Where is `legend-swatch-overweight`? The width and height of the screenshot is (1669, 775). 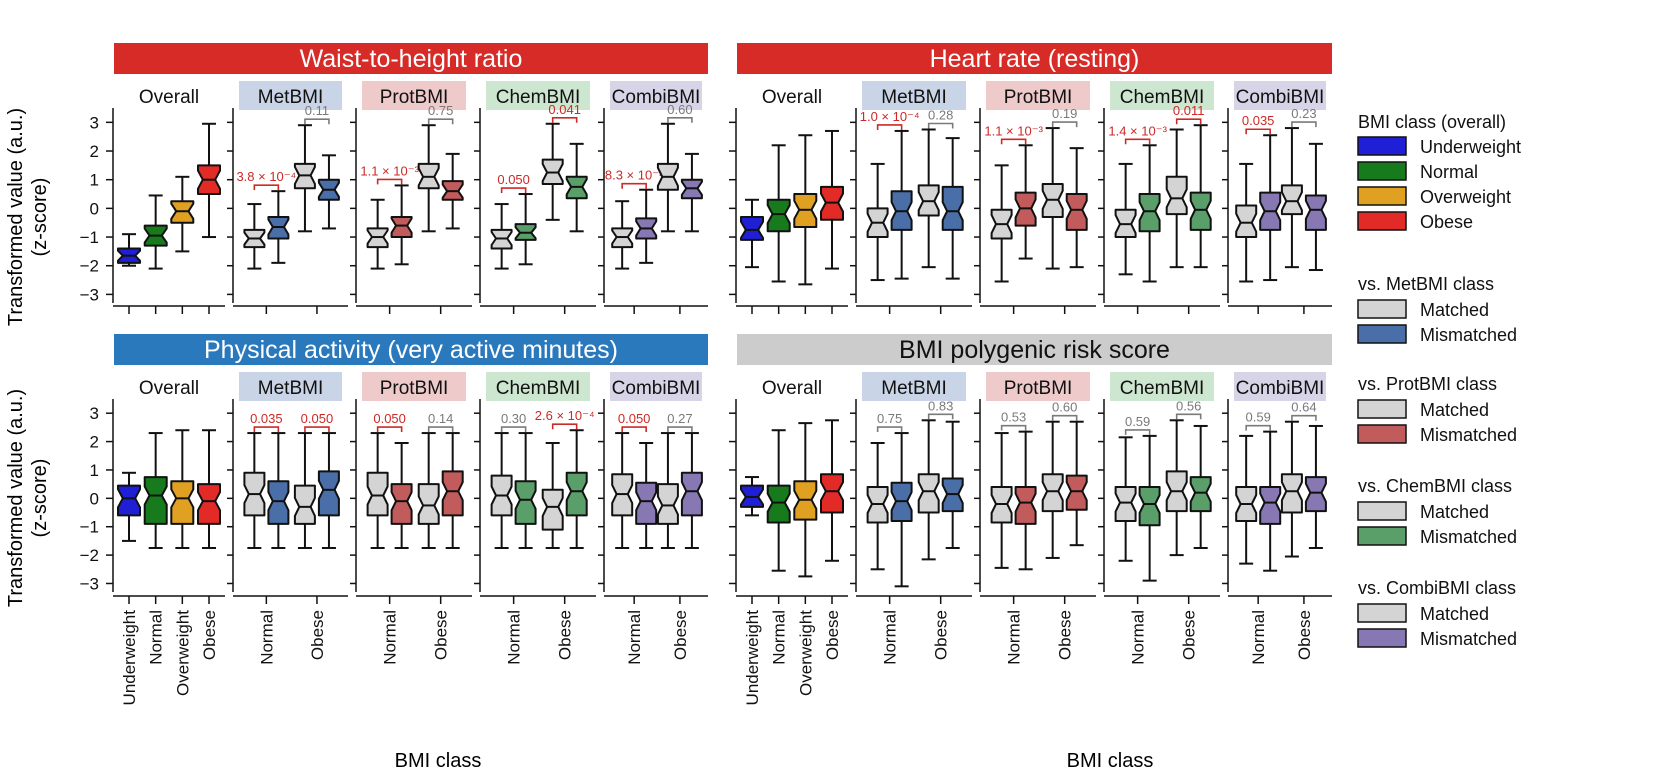
legend-swatch-overweight is located at coordinates (1382, 196).